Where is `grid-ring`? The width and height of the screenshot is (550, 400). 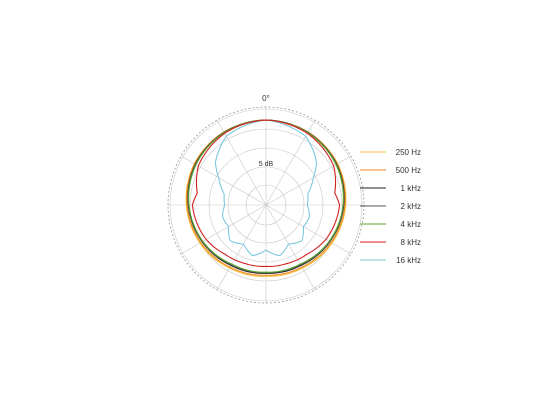 grid-ring is located at coordinates (266, 205).